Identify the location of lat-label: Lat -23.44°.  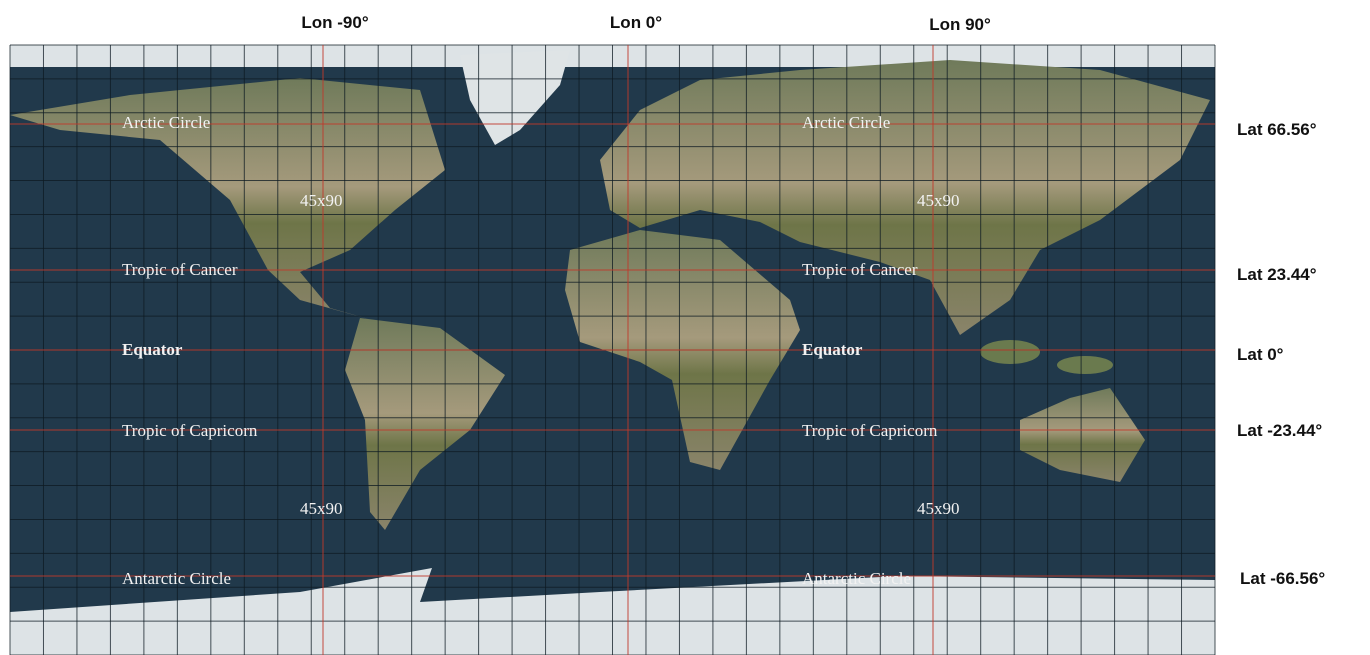
(1279, 430).